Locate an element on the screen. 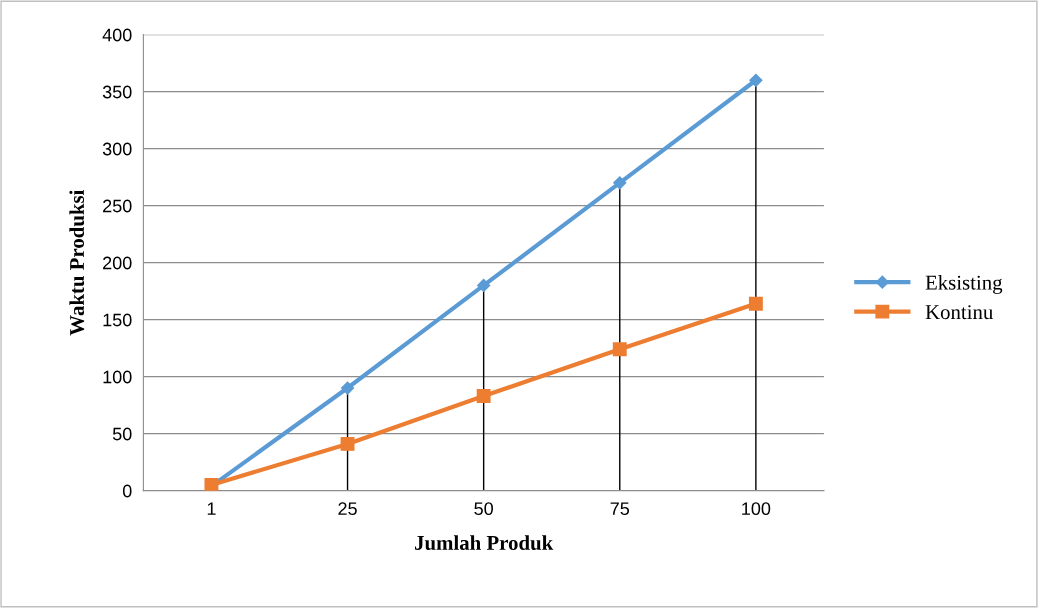  y-tick-label: 50 is located at coordinates (122, 434).